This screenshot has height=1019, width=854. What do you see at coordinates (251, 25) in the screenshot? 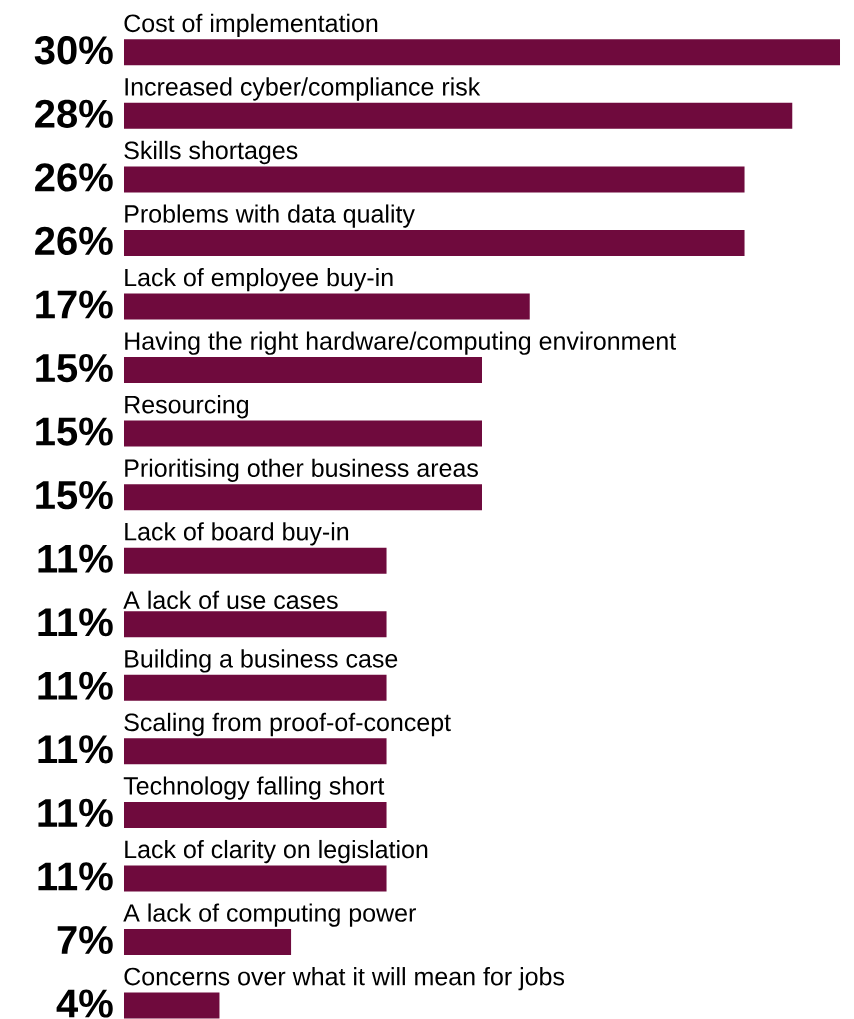
I see `y-tick-label: Cost of implementation` at bounding box center [251, 25].